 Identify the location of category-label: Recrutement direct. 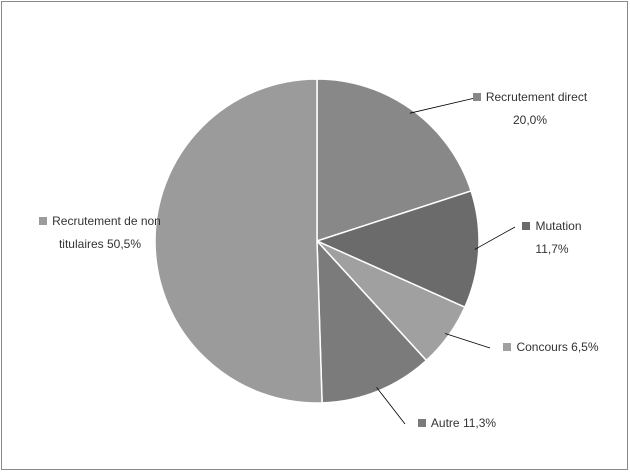
(536, 97).